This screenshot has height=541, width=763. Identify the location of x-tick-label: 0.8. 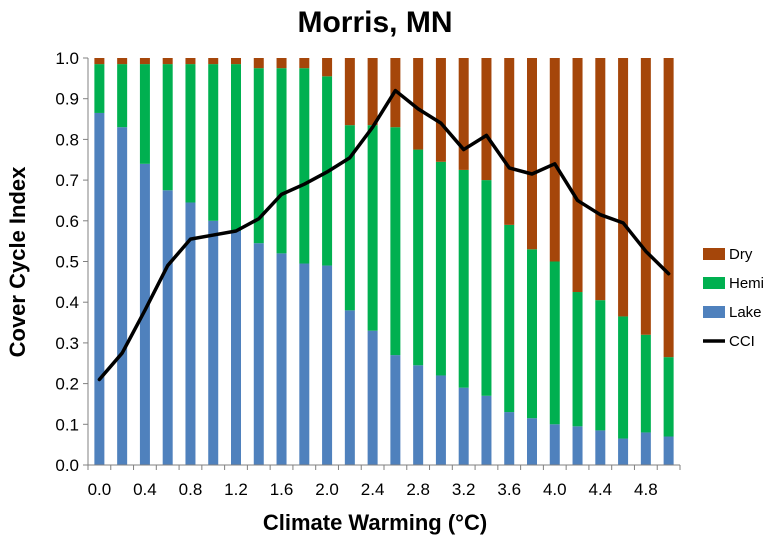
(191, 489).